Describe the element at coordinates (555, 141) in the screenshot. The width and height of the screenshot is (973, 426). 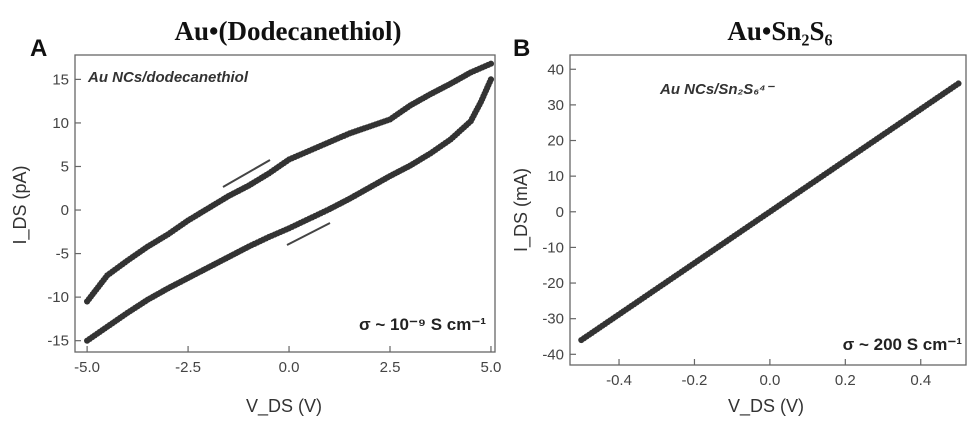
I see `y-tick-label: 20` at that location.